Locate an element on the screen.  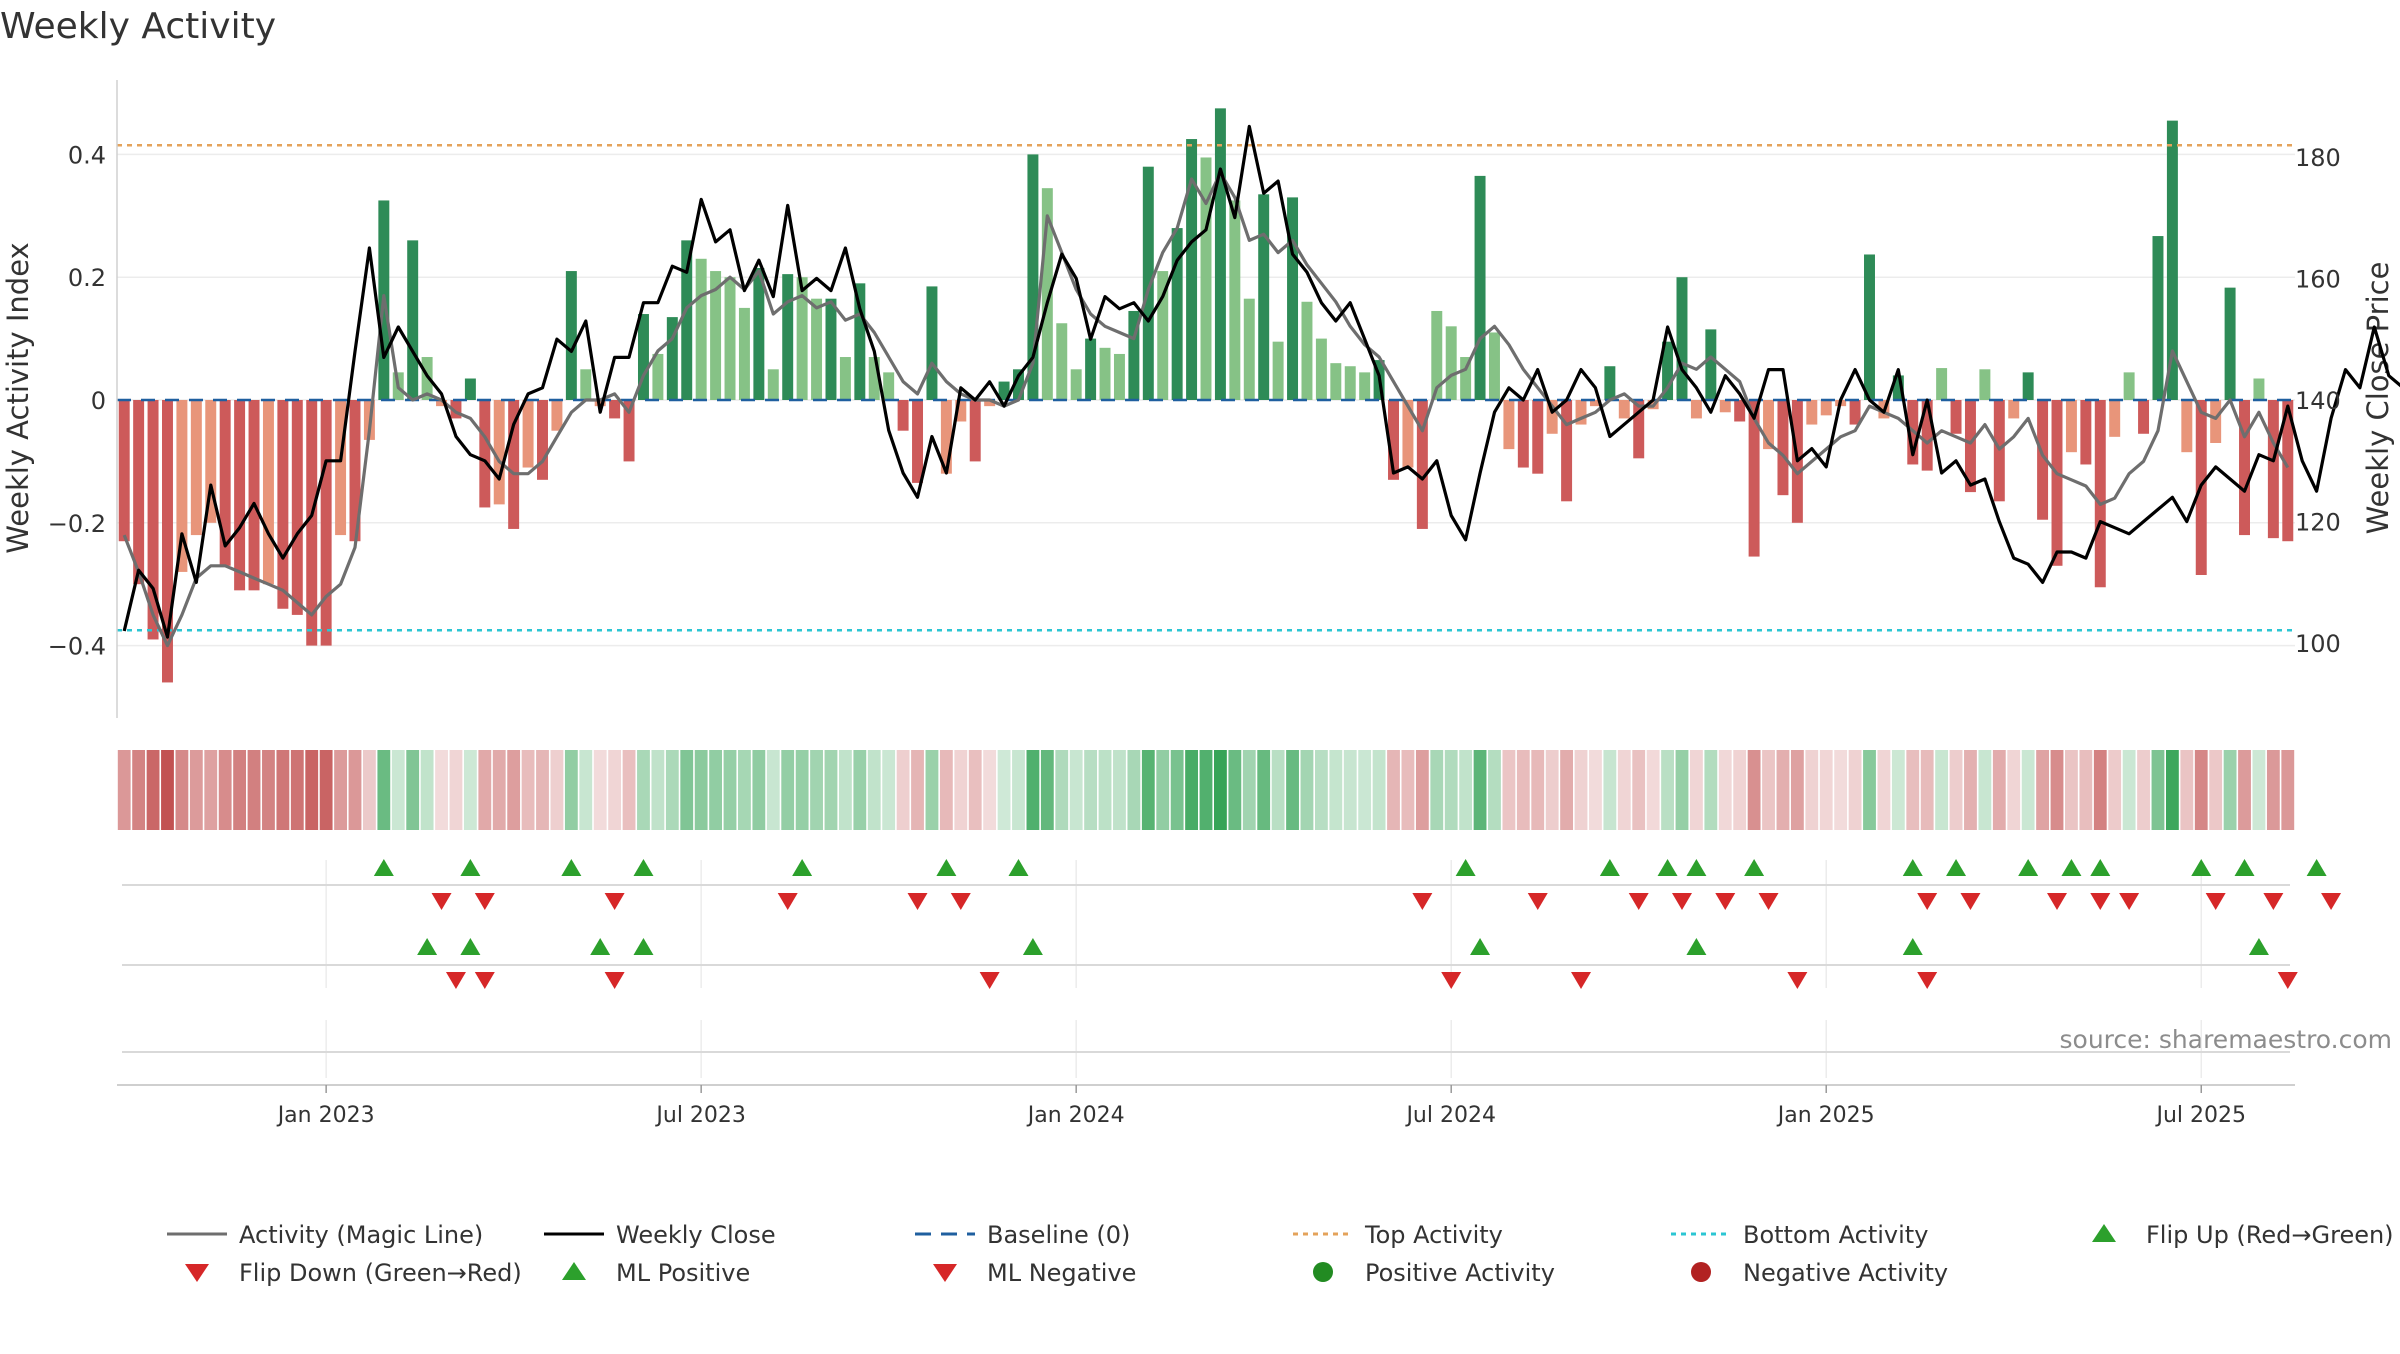
legend-label: Flip Up (Red→Green) is located at coordinates (2270, 1235).